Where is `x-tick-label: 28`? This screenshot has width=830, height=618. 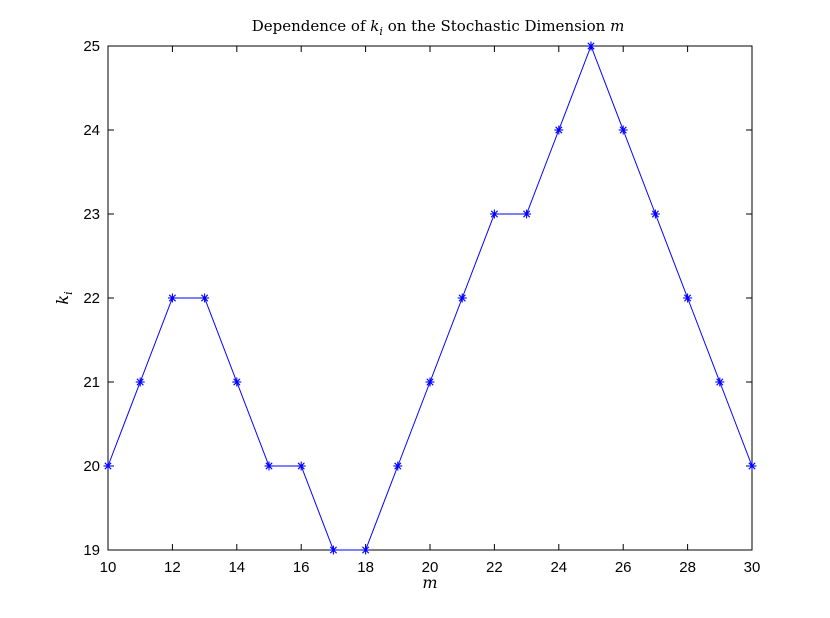 x-tick-label: 28 is located at coordinates (687, 567).